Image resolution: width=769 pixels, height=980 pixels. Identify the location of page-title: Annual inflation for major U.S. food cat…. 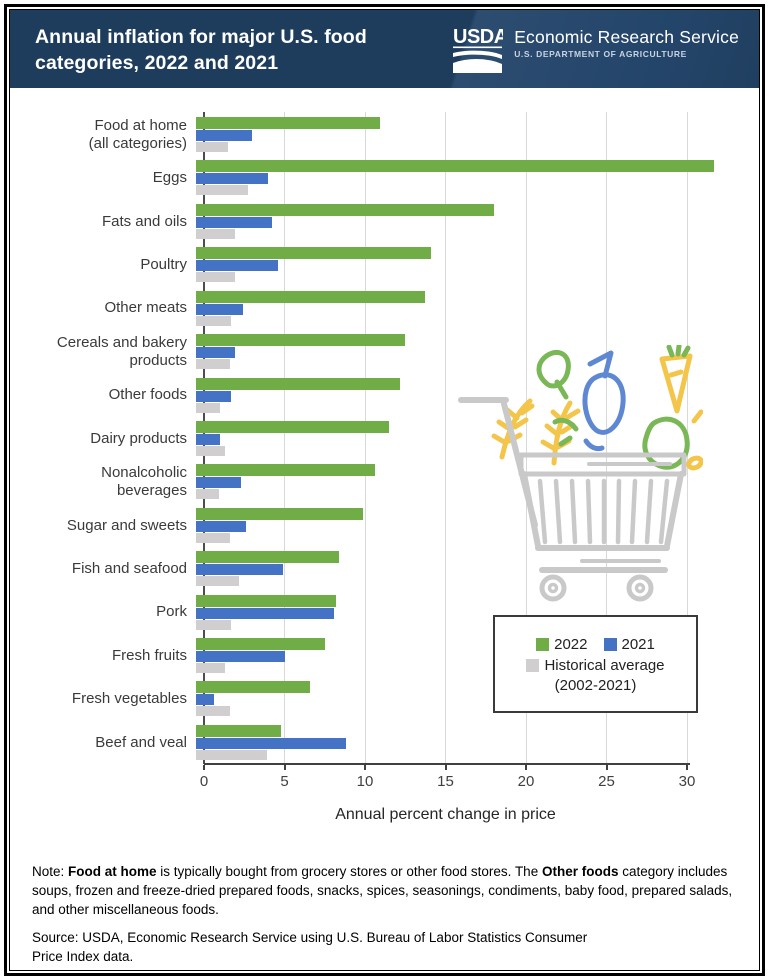
(244, 50).